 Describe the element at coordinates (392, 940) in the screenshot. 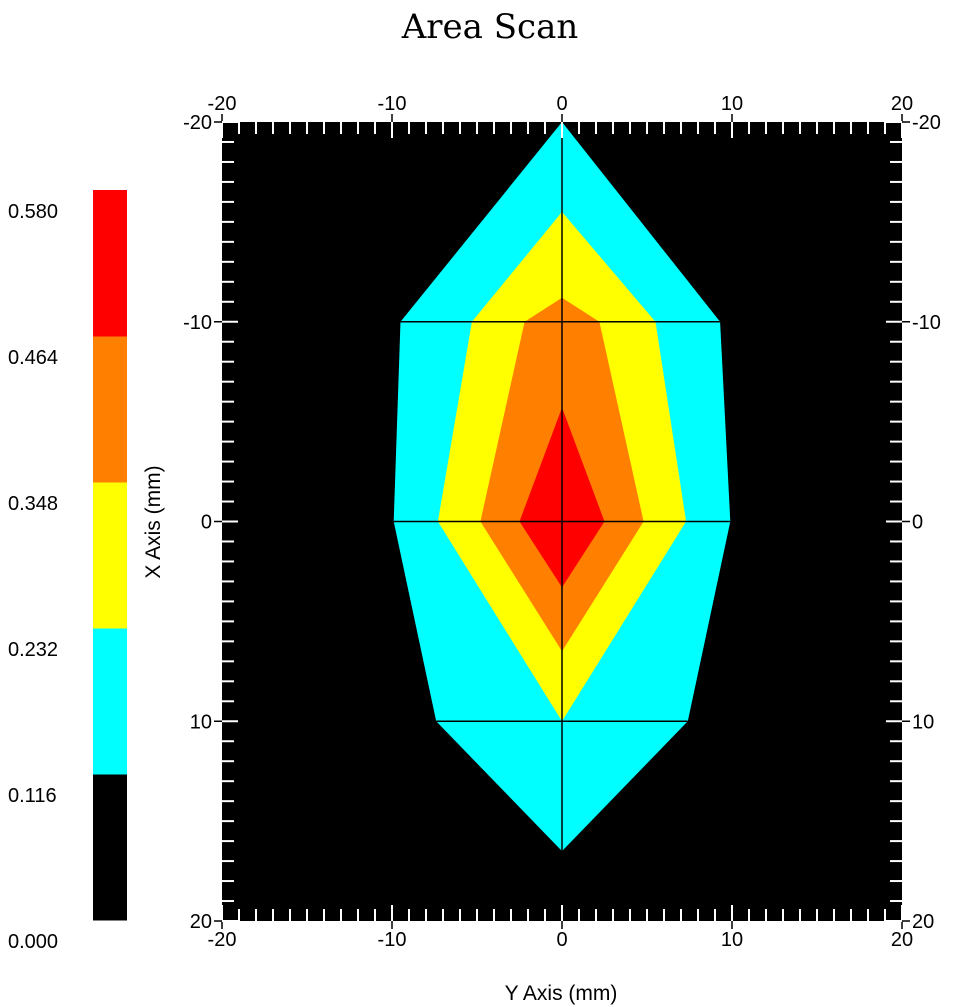

I see `x-tick-label-bottom: -10` at that location.